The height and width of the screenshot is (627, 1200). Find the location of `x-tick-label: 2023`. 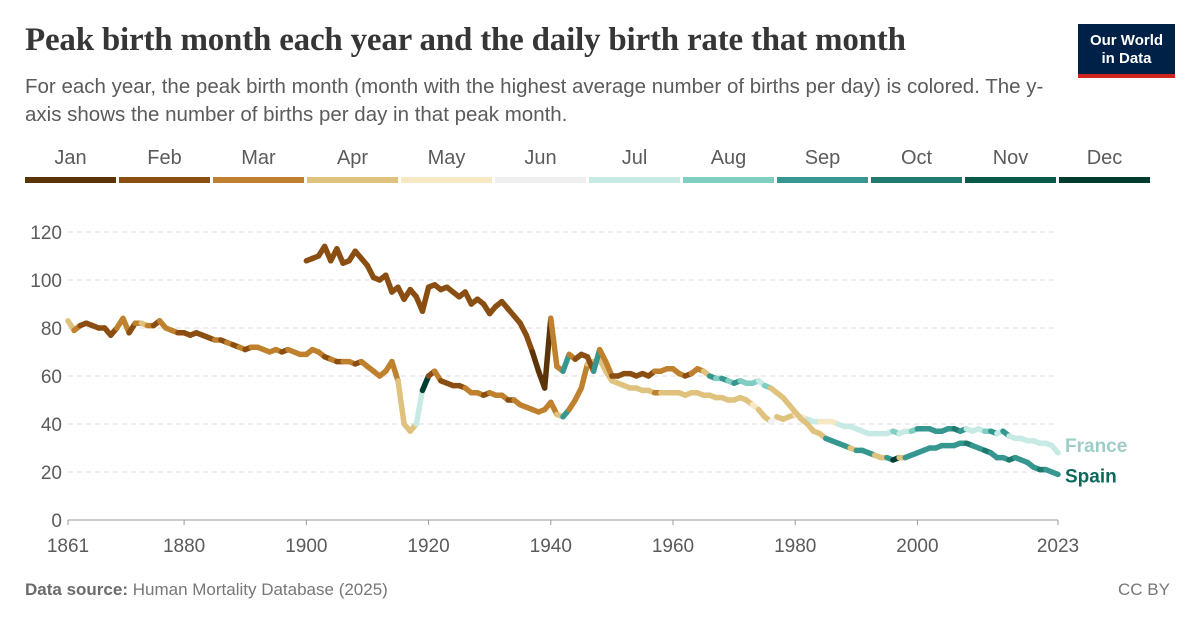

x-tick-label: 2023 is located at coordinates (1058, 546).